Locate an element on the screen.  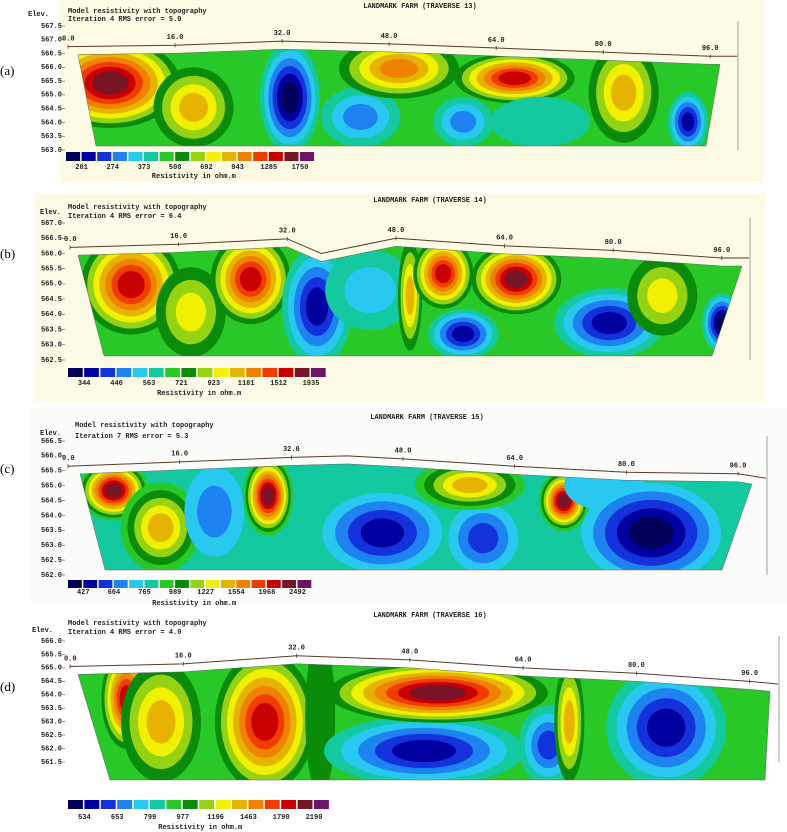
x-tick-label: 32.0 is located at coordinates (296, 649).